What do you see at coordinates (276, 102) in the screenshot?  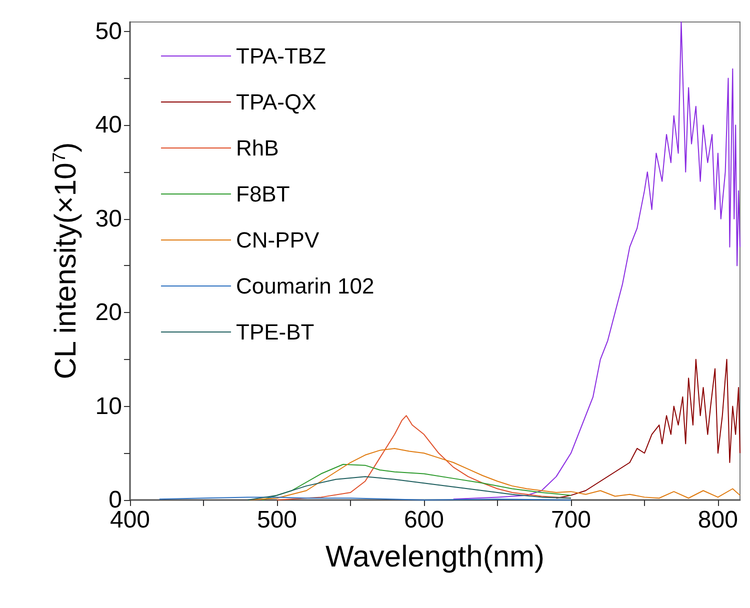 I see `legend-label: TPA-QX` at bounding box center [276, 102].